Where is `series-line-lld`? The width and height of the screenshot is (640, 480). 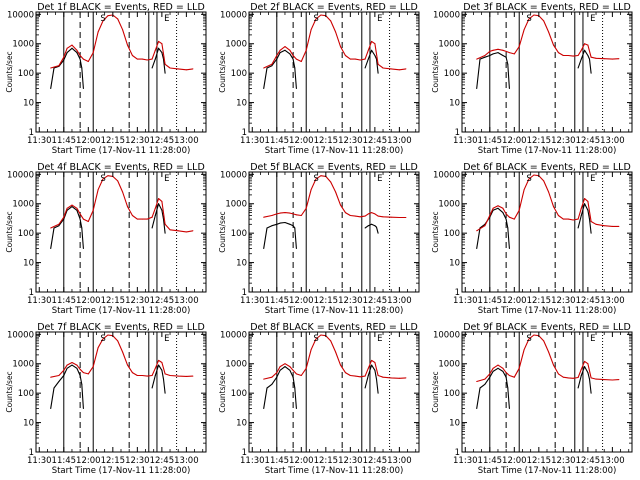 series-line-lld is located at coordinates (547, 203).